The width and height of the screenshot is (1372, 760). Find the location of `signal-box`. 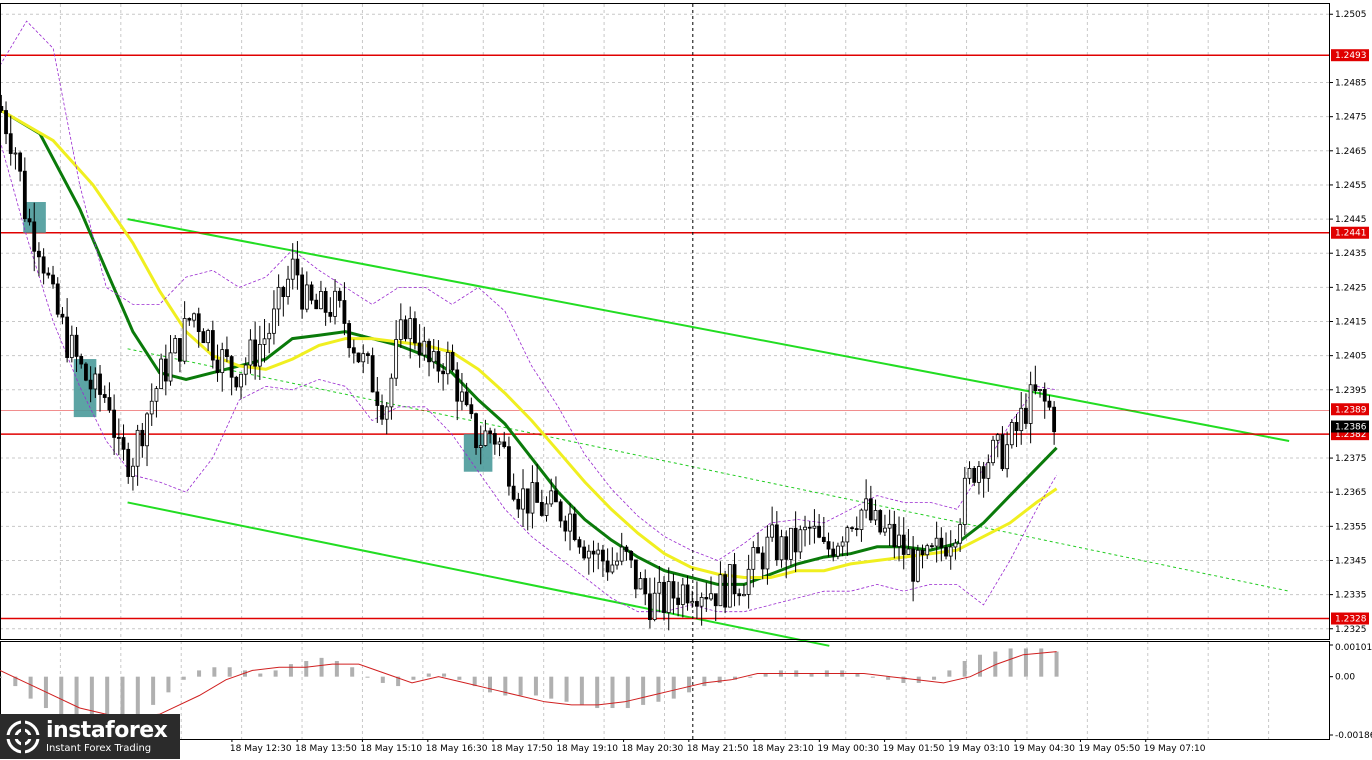

signal-box is located at coordinates (478, 453).